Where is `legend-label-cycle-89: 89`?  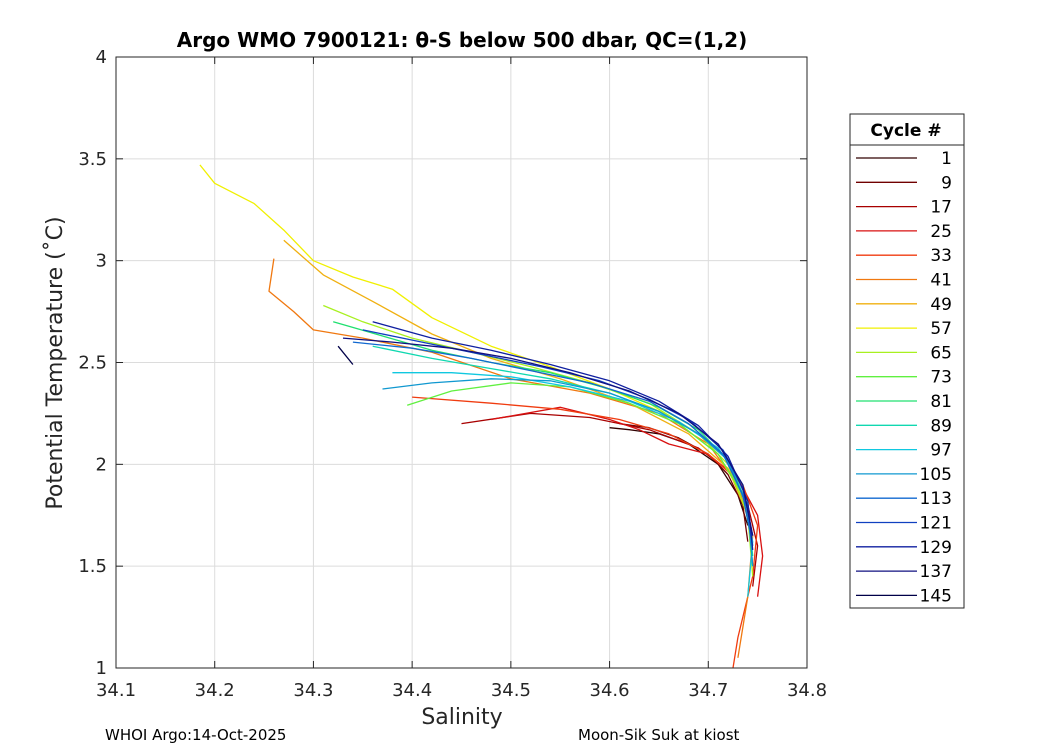
legend-label-cycle-89: 89 is located at coordinates (941, 426).